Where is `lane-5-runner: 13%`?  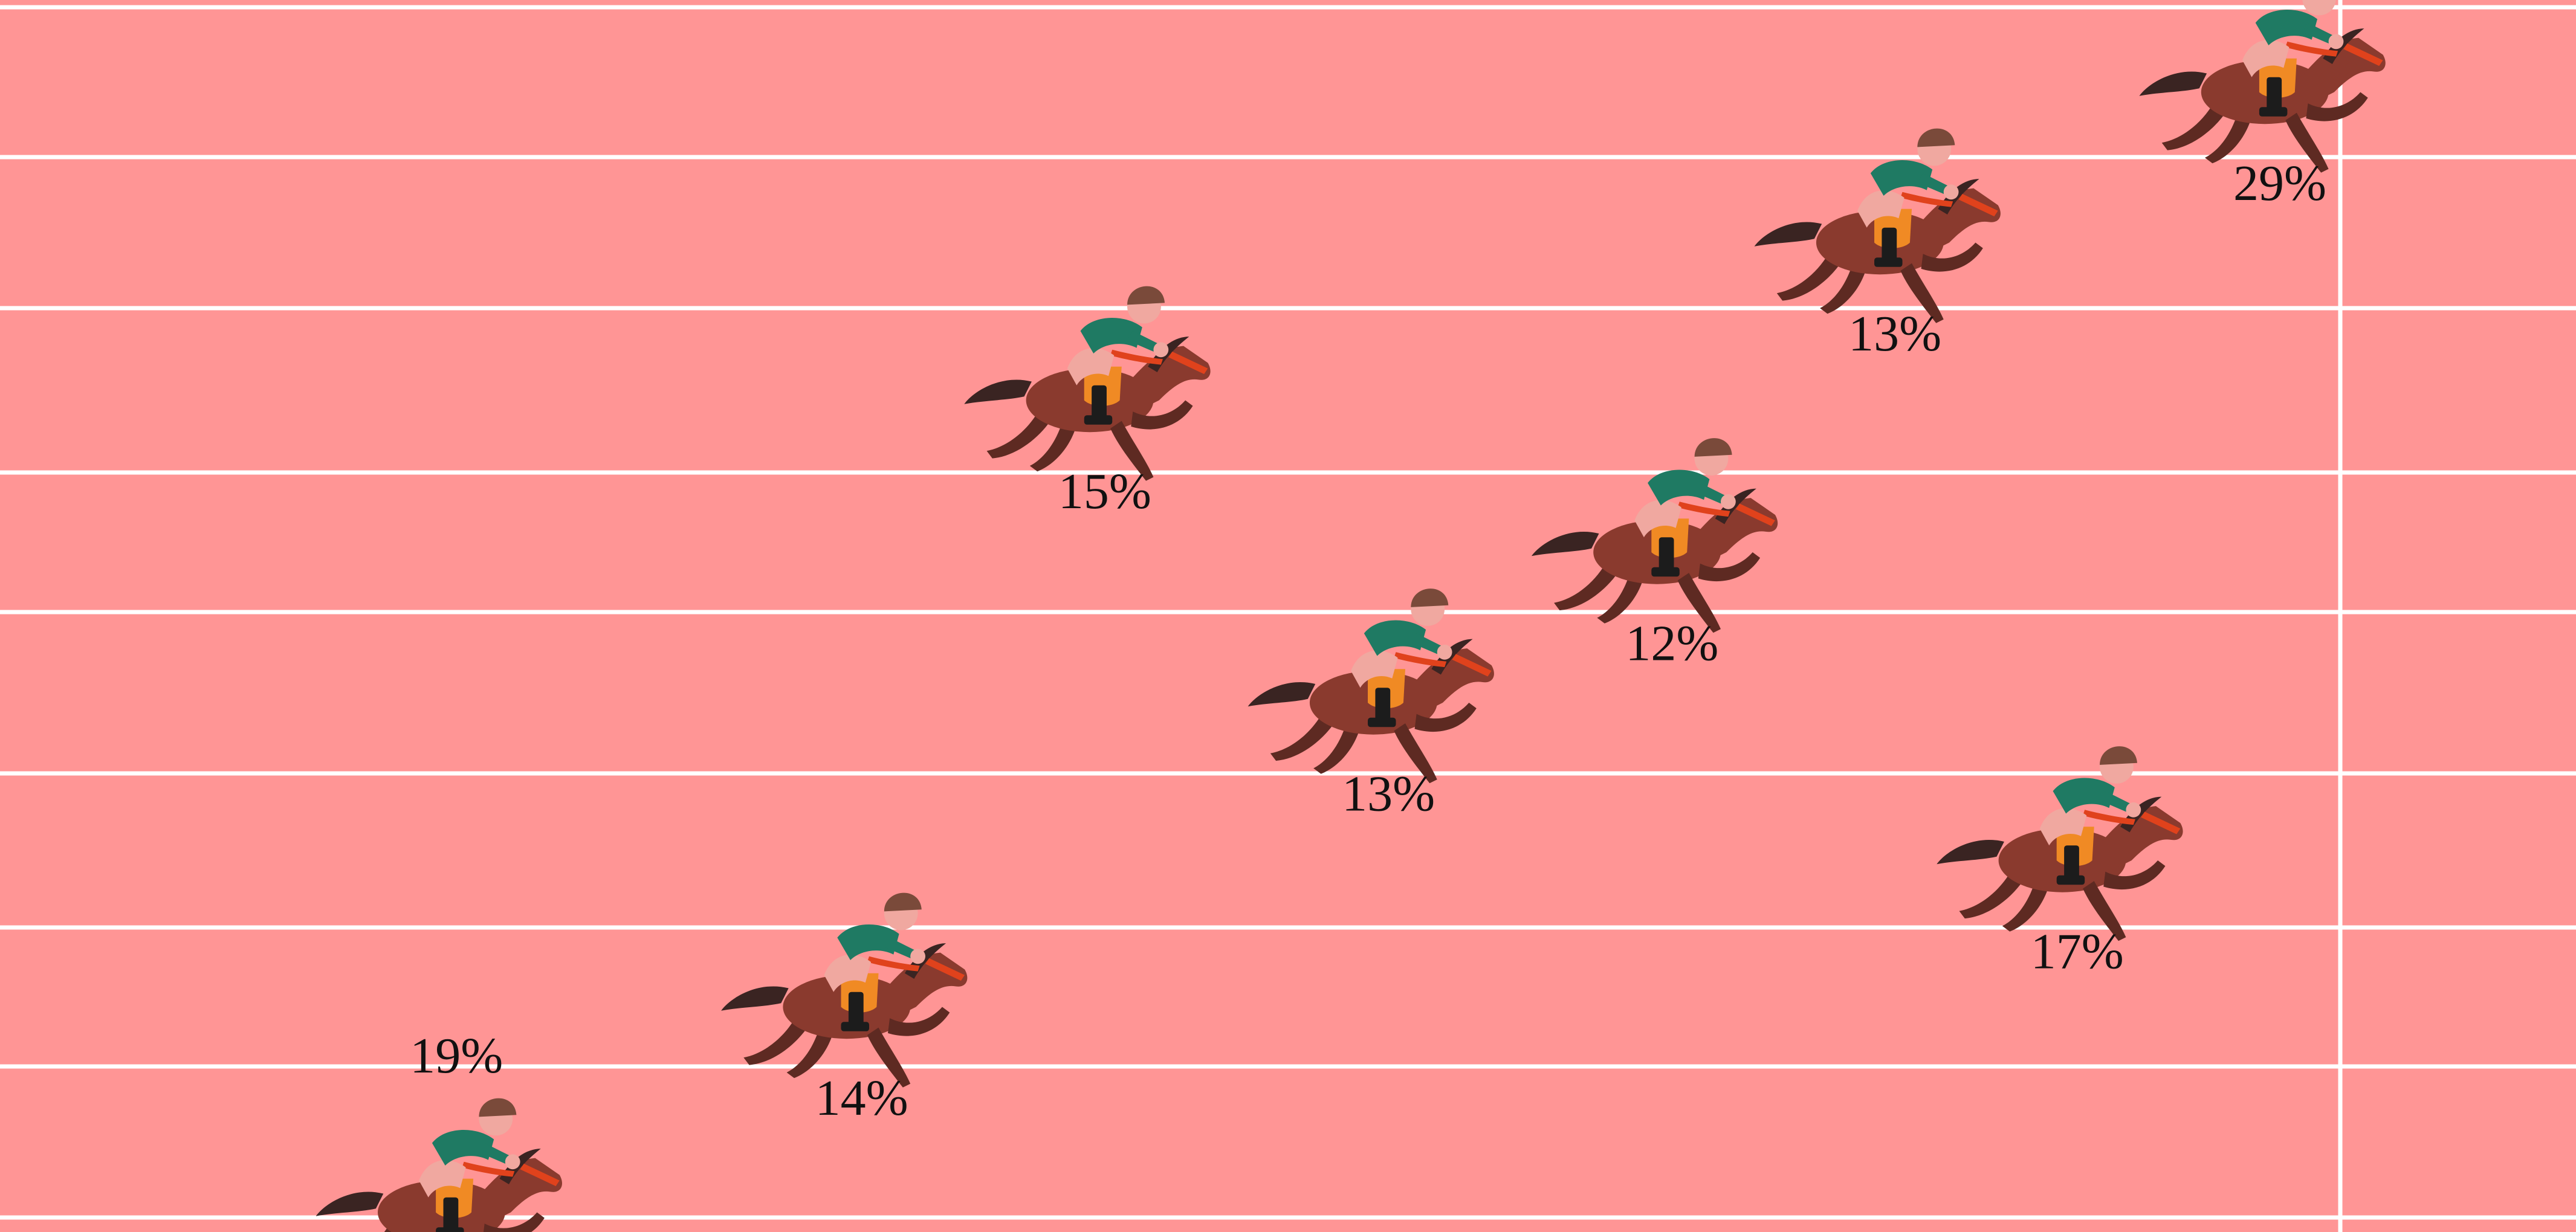
lane-5-runner: 13% is located at coordinates (1371, 705).